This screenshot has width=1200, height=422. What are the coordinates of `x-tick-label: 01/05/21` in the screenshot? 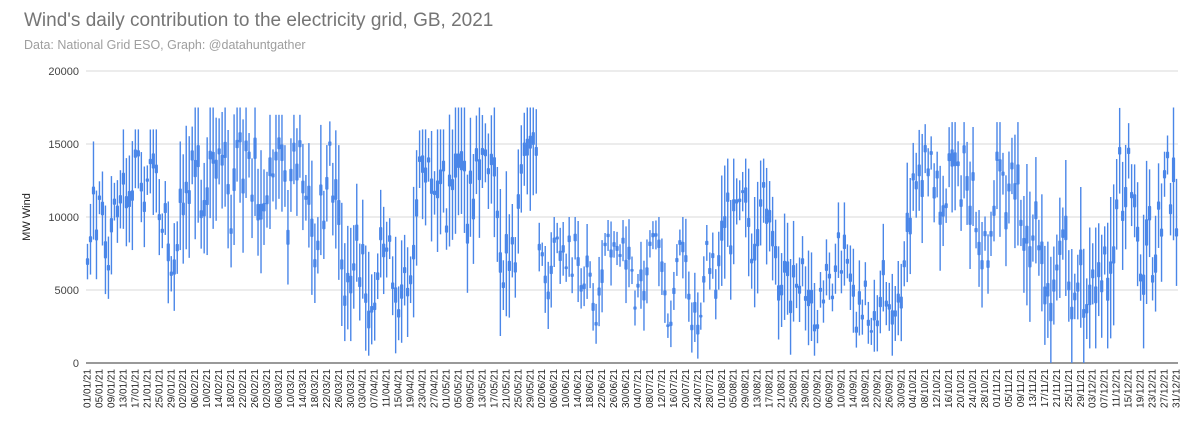 It's located at (447, 388).